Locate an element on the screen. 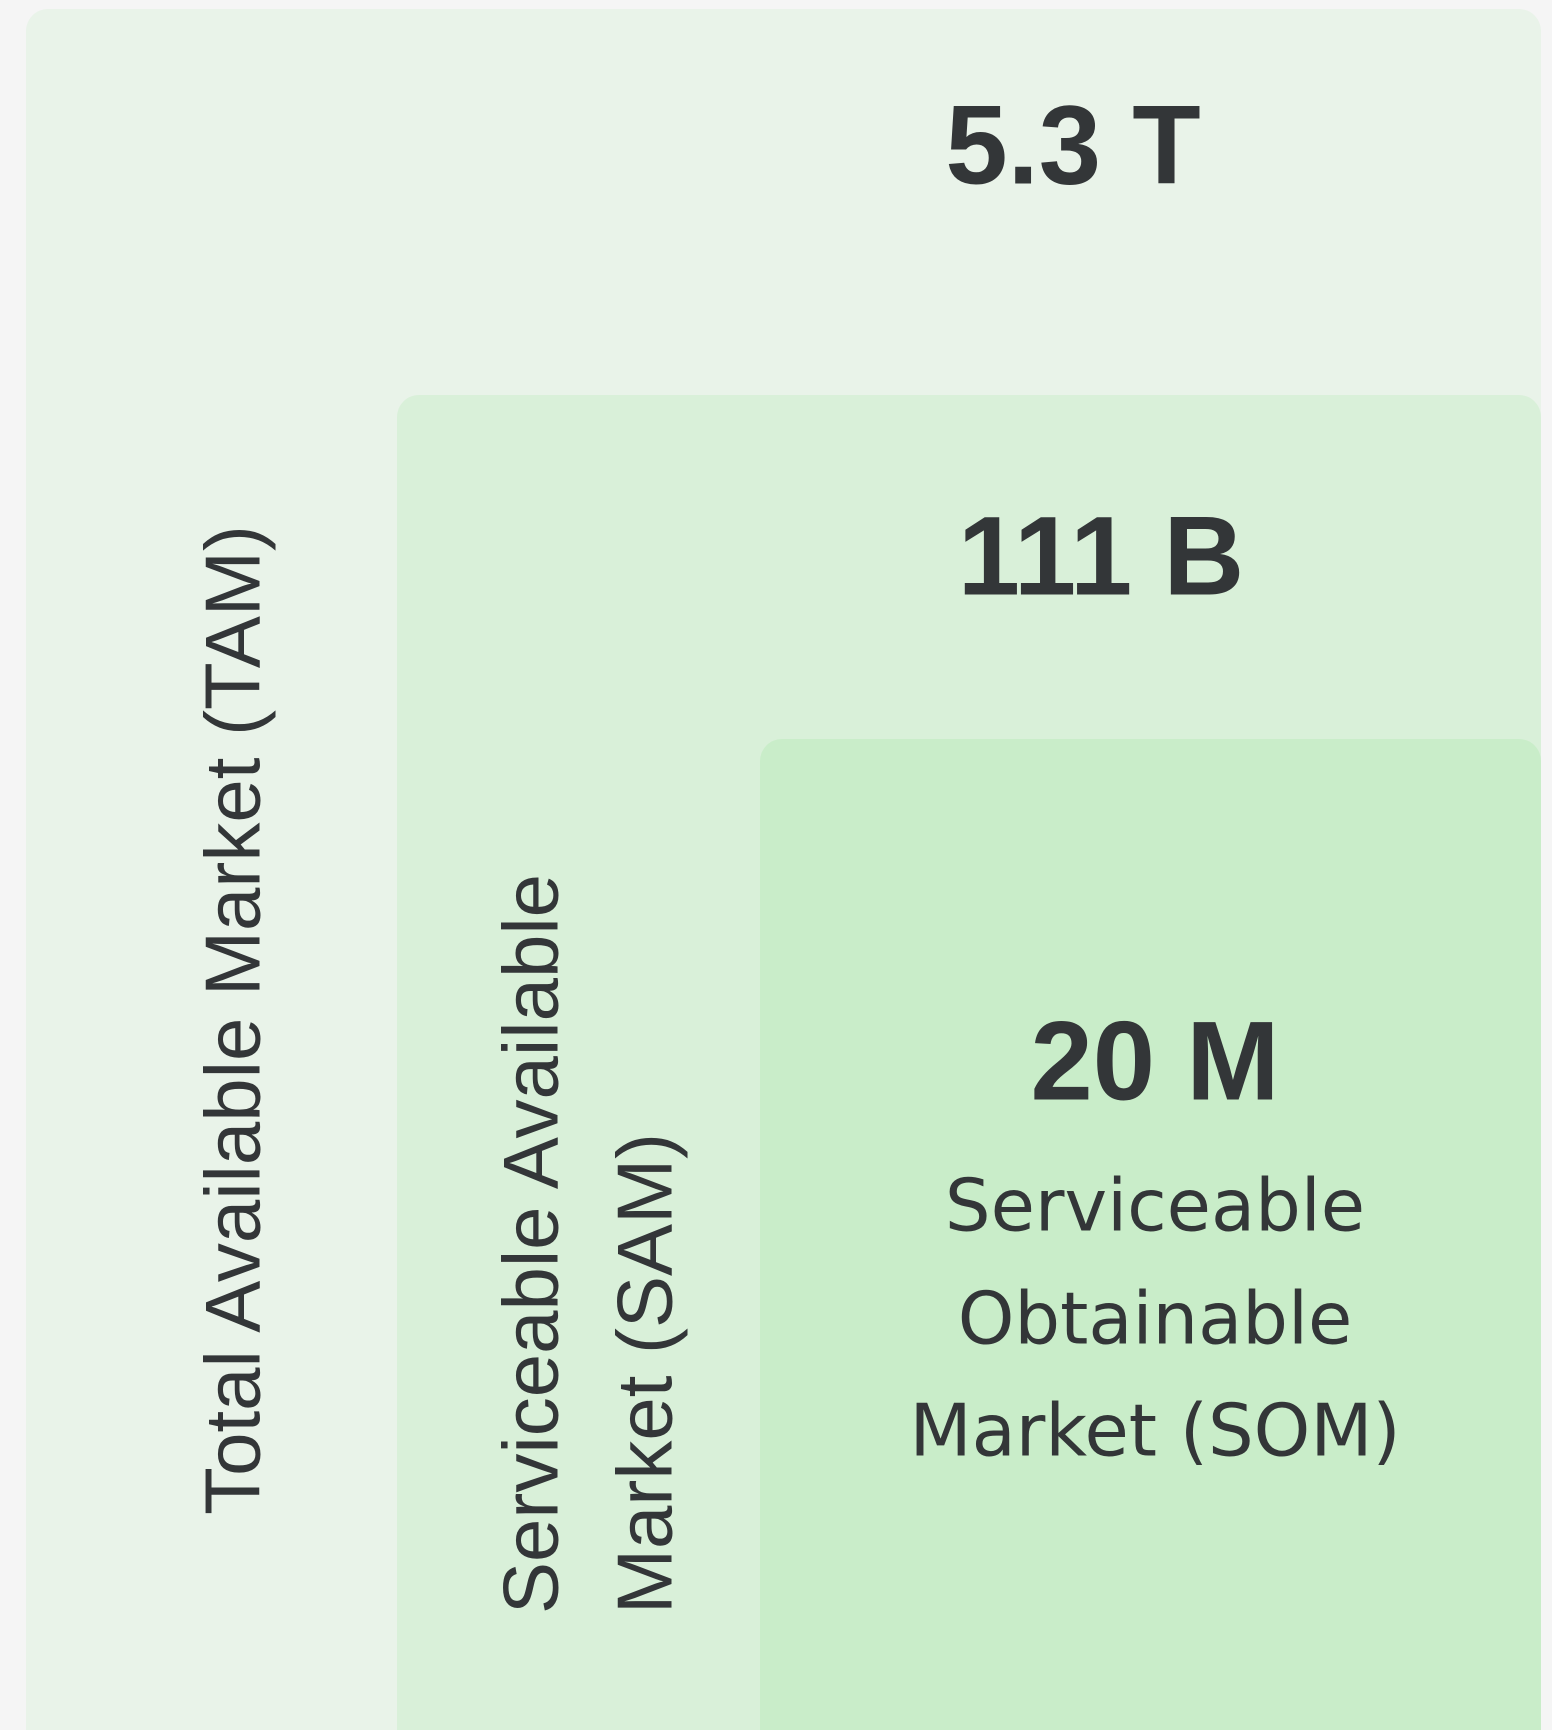 This screenshot has height=1730, width=1552. som-label-line: Obtainable is located at coordinates (1155, 1319).